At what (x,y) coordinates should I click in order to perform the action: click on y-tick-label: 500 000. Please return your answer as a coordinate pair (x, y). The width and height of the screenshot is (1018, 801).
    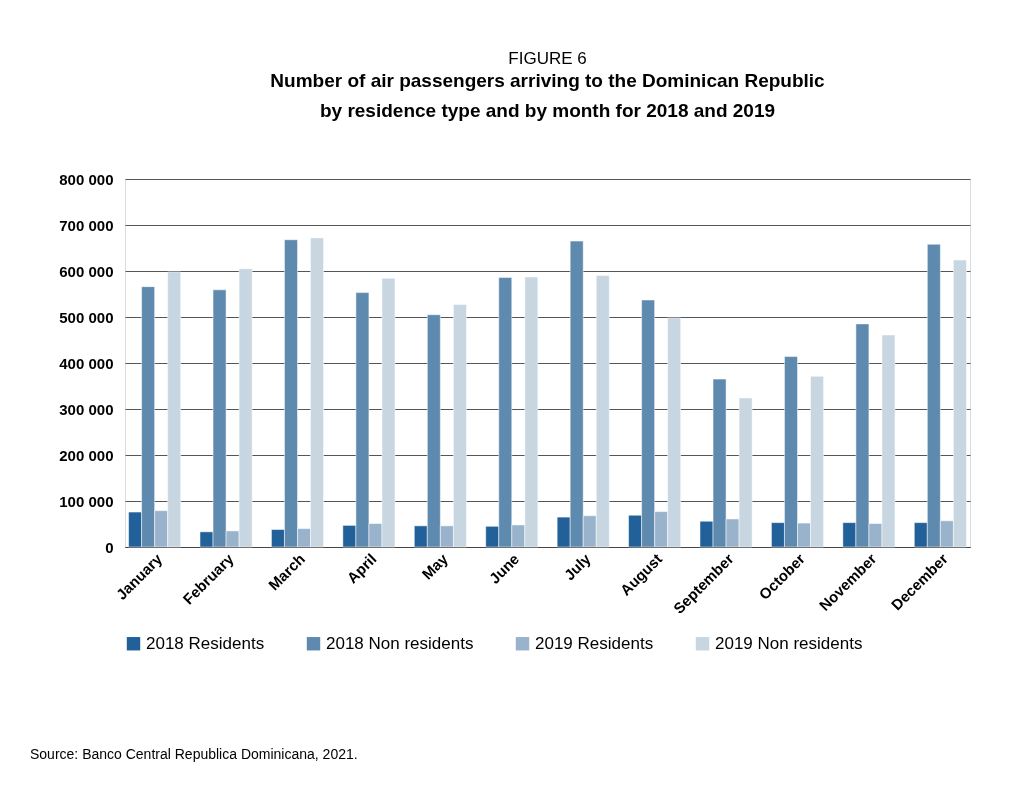
    Looking at the image, I should click on (86, 317).